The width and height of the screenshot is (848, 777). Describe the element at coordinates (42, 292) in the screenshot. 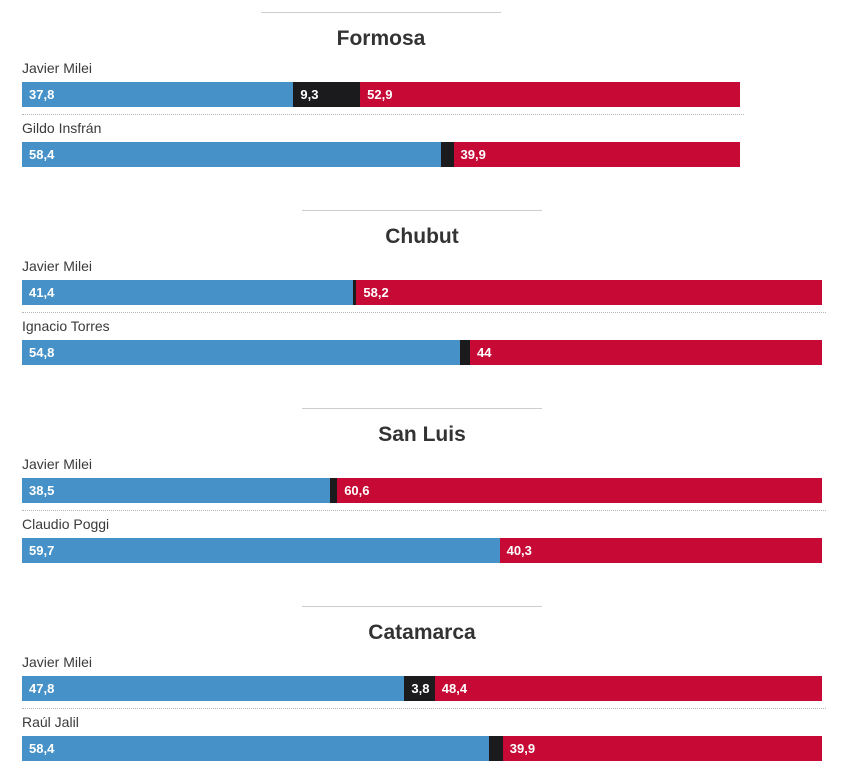

I see `segment-value-label: 41,4` at that location.